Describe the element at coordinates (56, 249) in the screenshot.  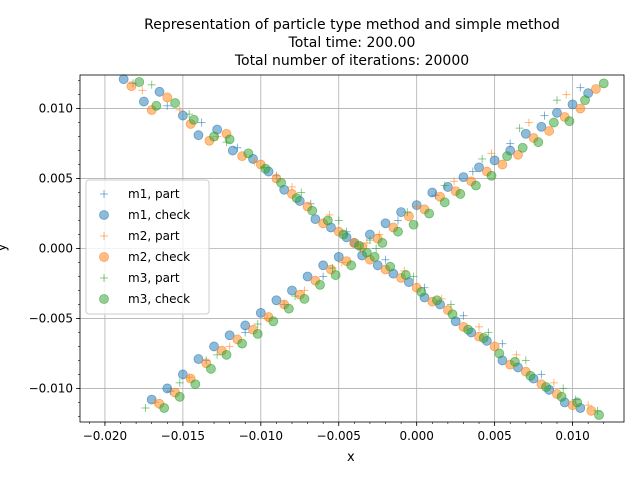
I see `y-tick-label: 0.000` at that location.